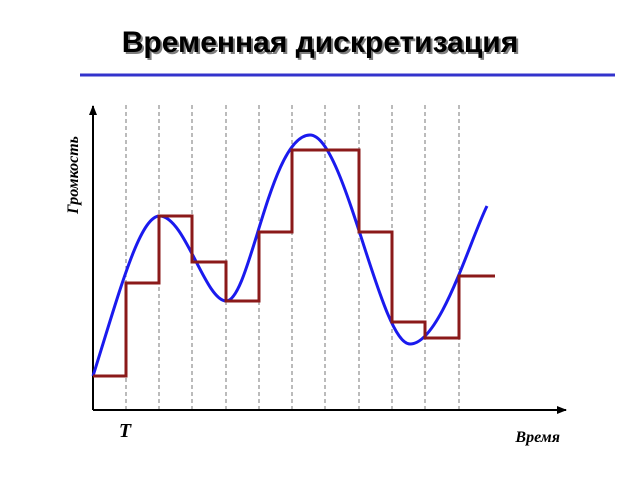 The image size is (640, 480). I want to click on period-label: T, so click(125, 431).